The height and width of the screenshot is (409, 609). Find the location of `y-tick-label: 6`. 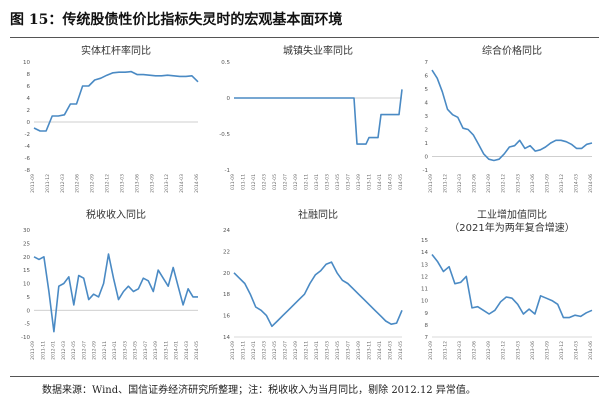

y-tick-label: 6 is located at coordinates (427, 77).